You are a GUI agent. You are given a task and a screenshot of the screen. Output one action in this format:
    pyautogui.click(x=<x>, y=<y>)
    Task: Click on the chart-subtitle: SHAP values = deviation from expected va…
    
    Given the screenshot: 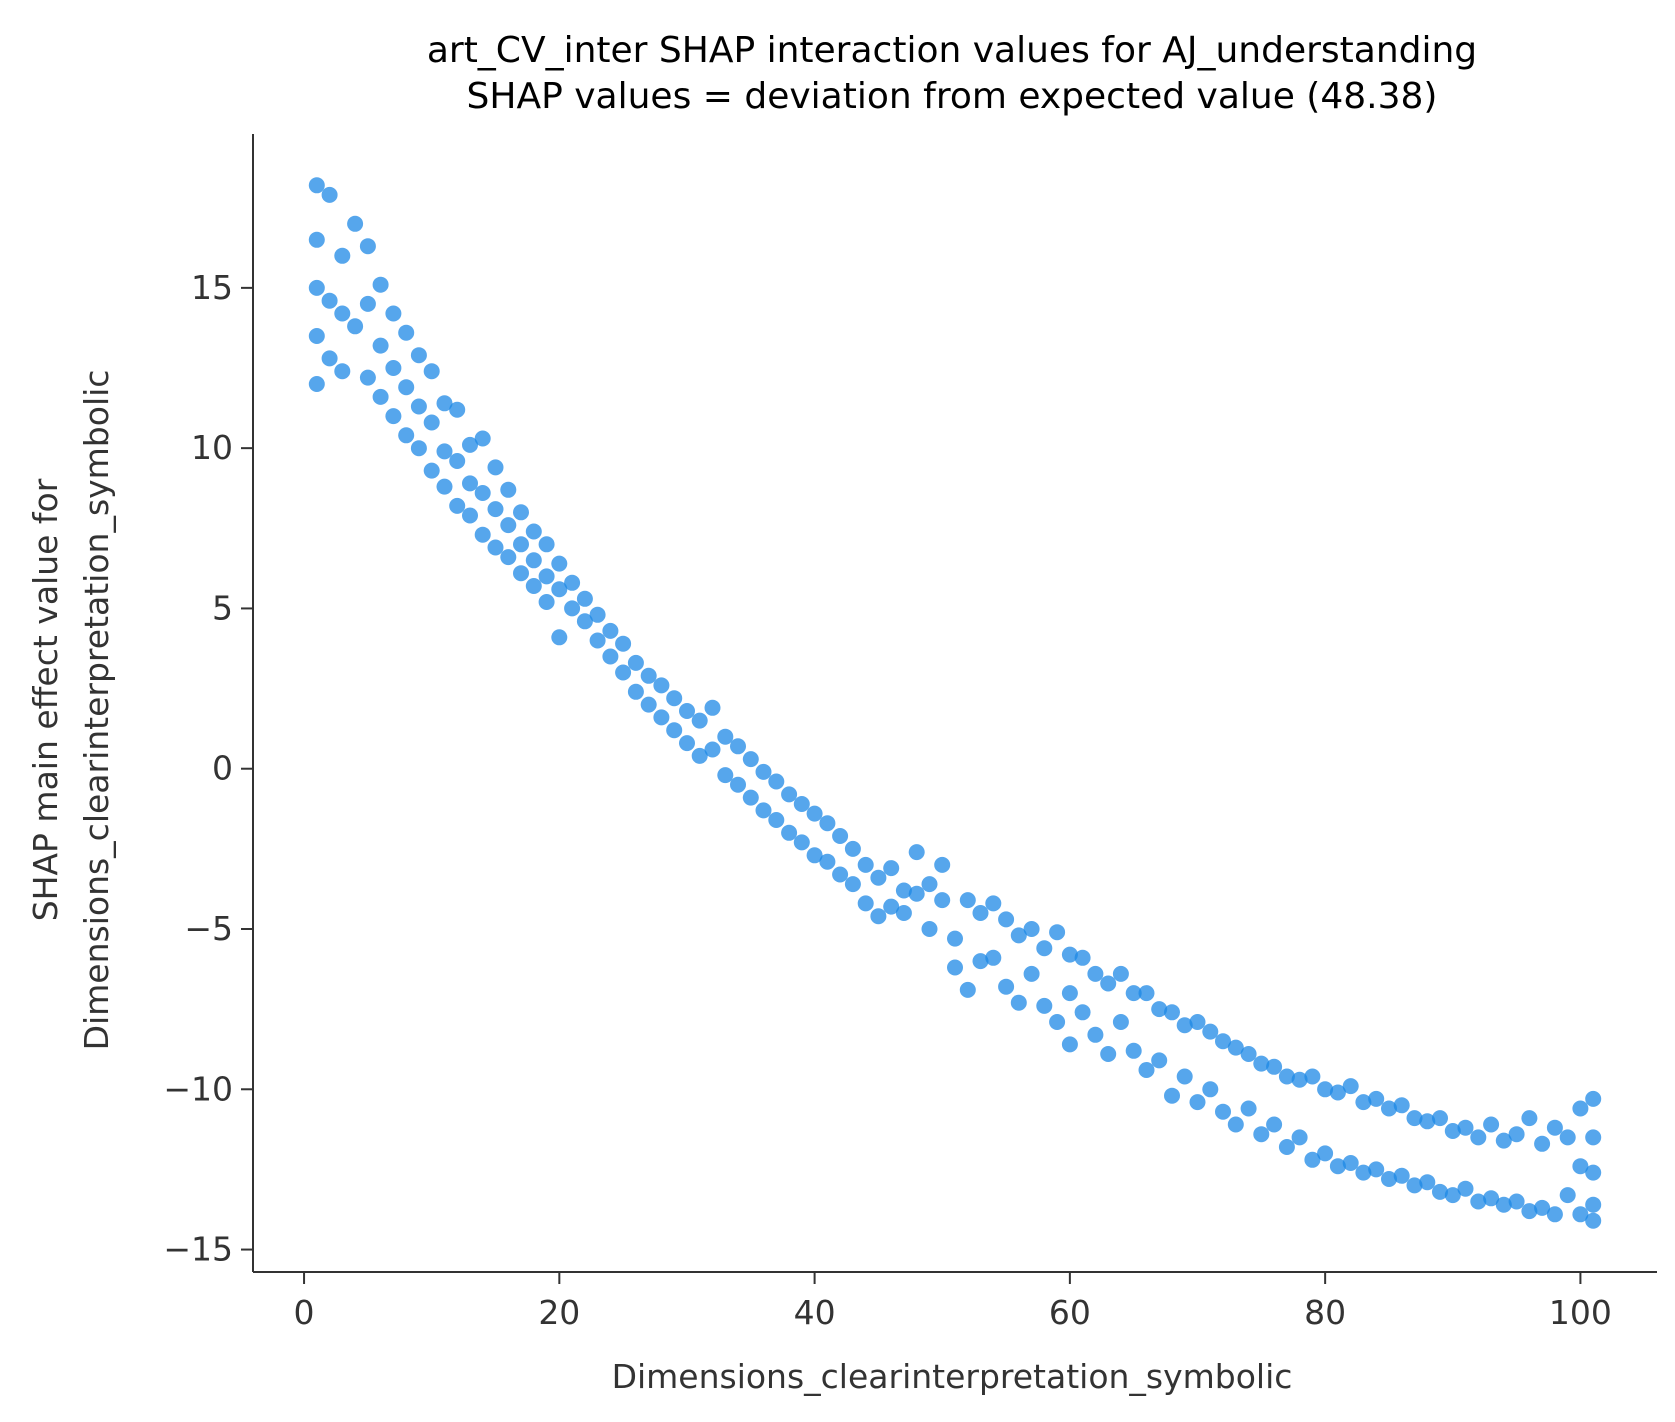 What is the action you would take?
    pyautogui.click(x=952, y=96)
    